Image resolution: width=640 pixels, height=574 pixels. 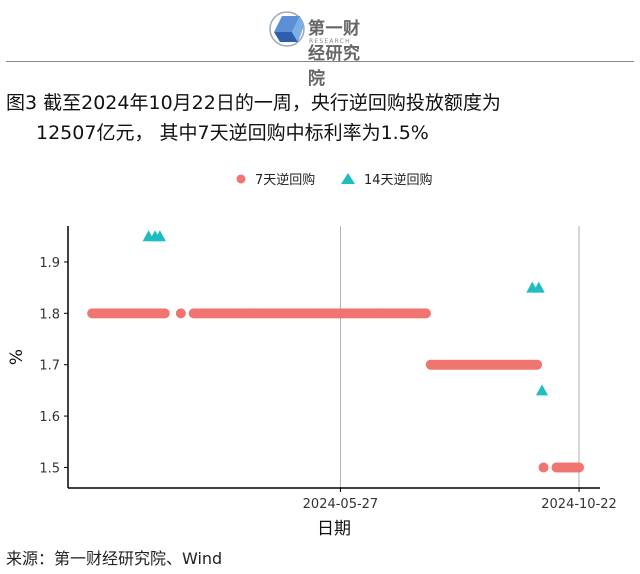 What do you see at coordinates (398, 180) in the screenshot?
I see `legend-label-14d: 14天逆回购` at bounding box center [398, 180].